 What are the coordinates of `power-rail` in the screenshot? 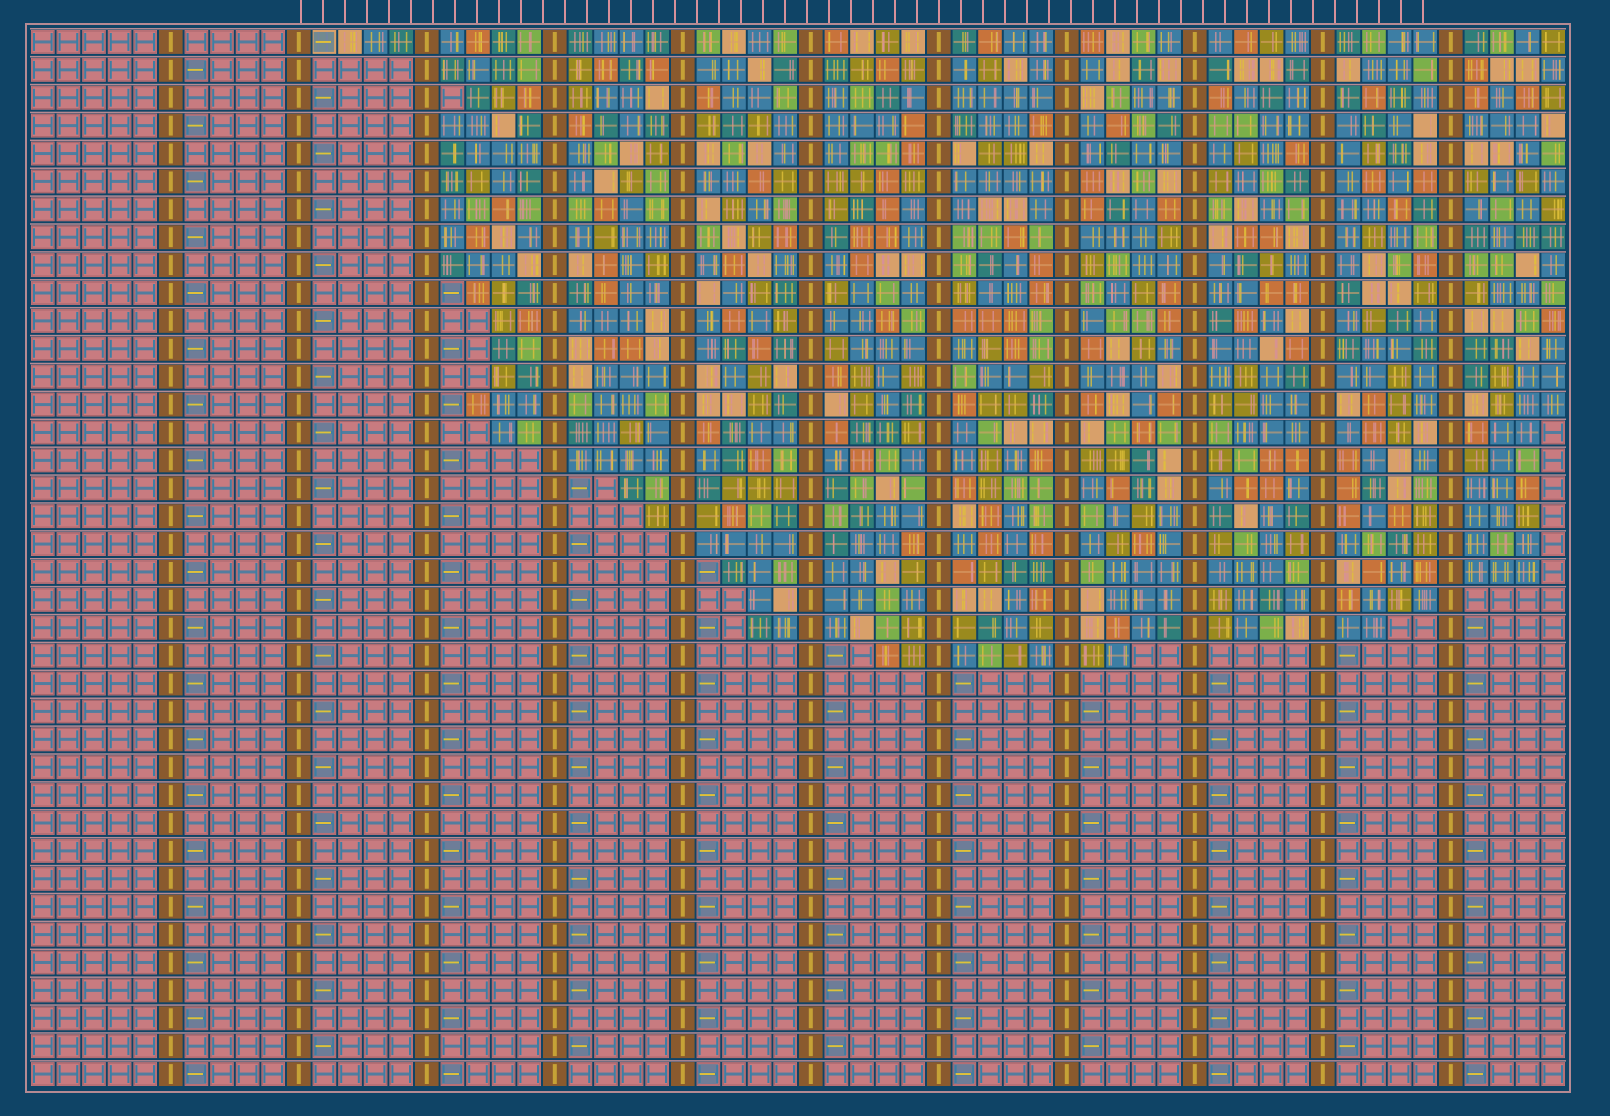 It's located at (798, 363).